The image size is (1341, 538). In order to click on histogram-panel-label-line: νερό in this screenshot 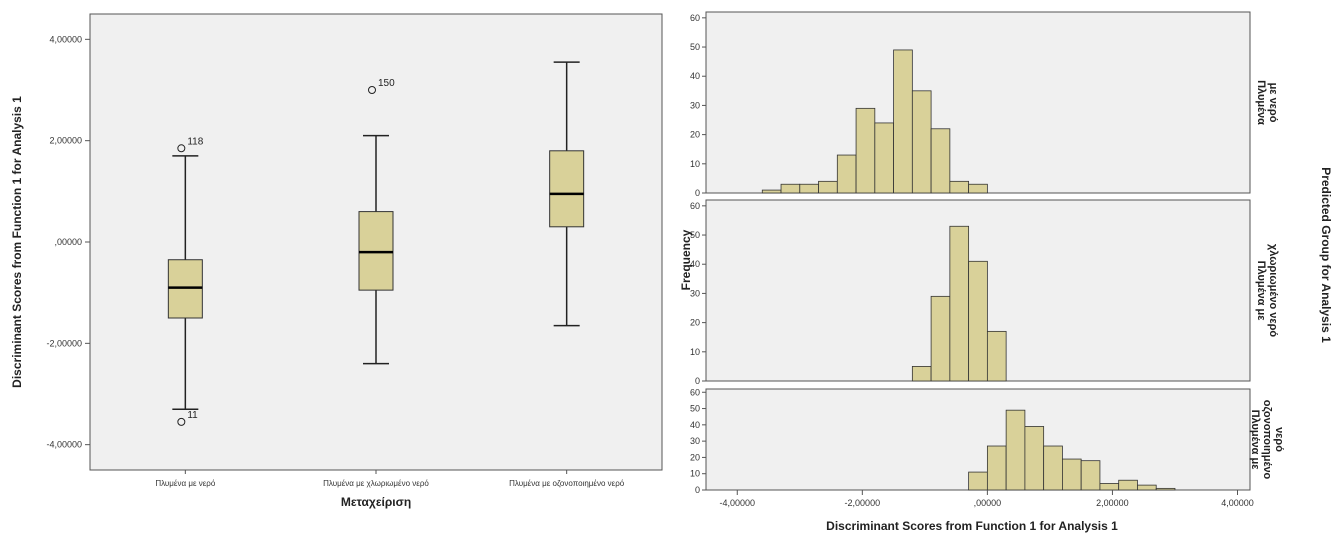, I will do `click(1279, 439)`.